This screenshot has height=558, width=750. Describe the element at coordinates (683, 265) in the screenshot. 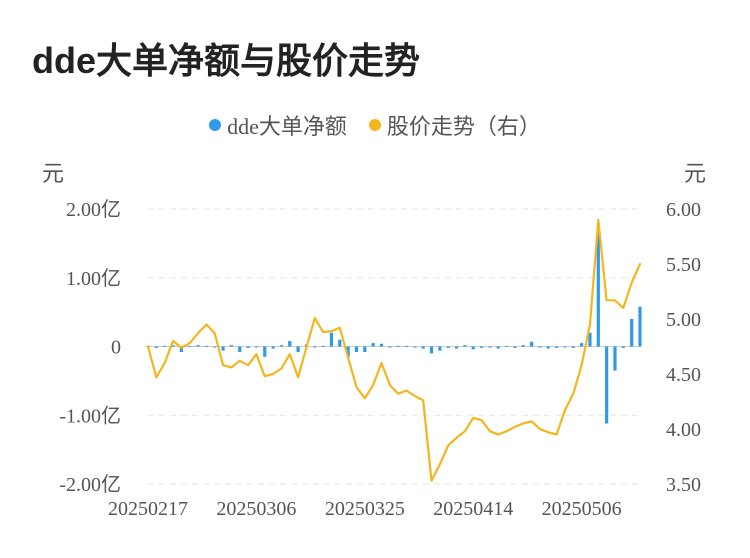

I see `y-right-tick-label: 5.50` at that location.